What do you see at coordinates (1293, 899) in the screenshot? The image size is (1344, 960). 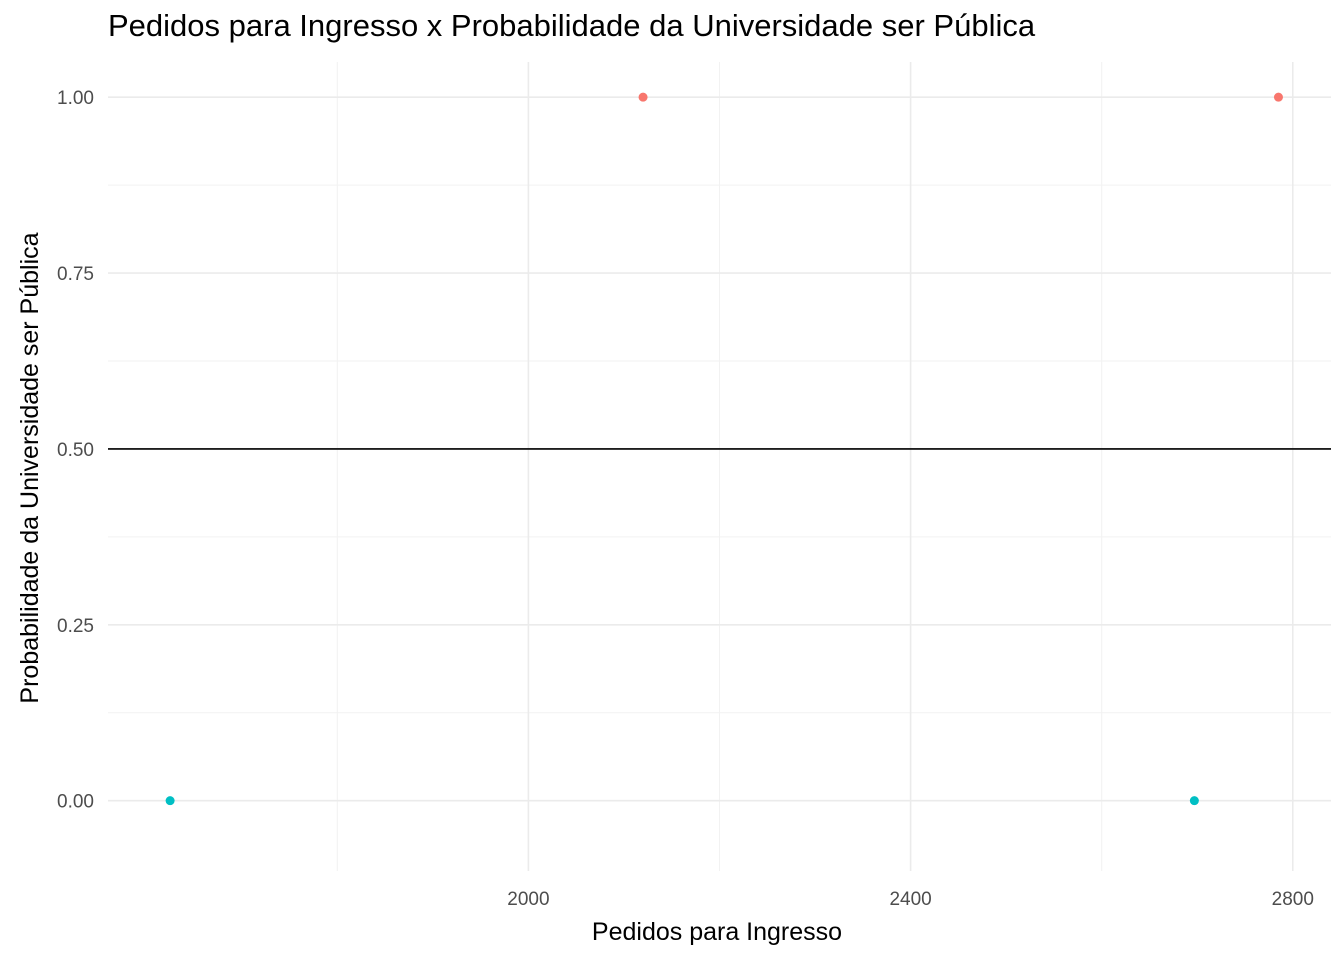 I see `x-tick-label: 2800` at bounding box center [1293, 899].